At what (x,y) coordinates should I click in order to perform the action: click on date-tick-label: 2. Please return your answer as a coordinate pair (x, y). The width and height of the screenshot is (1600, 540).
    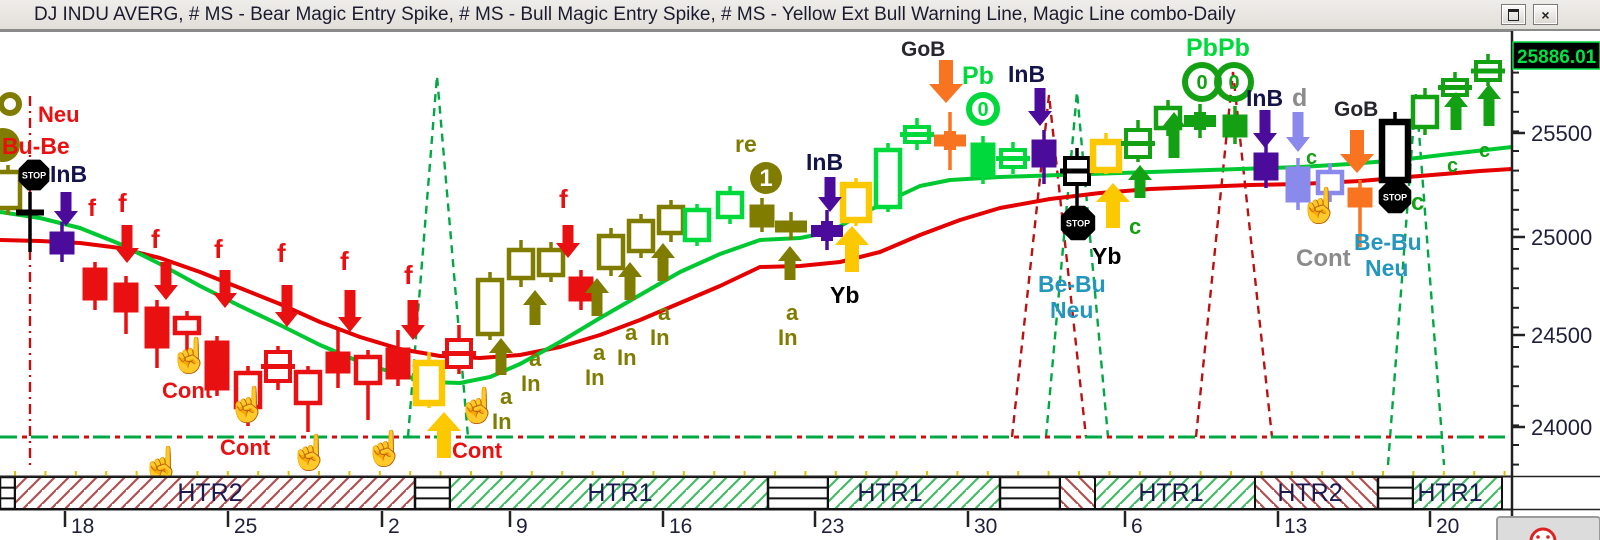
    Looking at the image, I should click on (394, 526).